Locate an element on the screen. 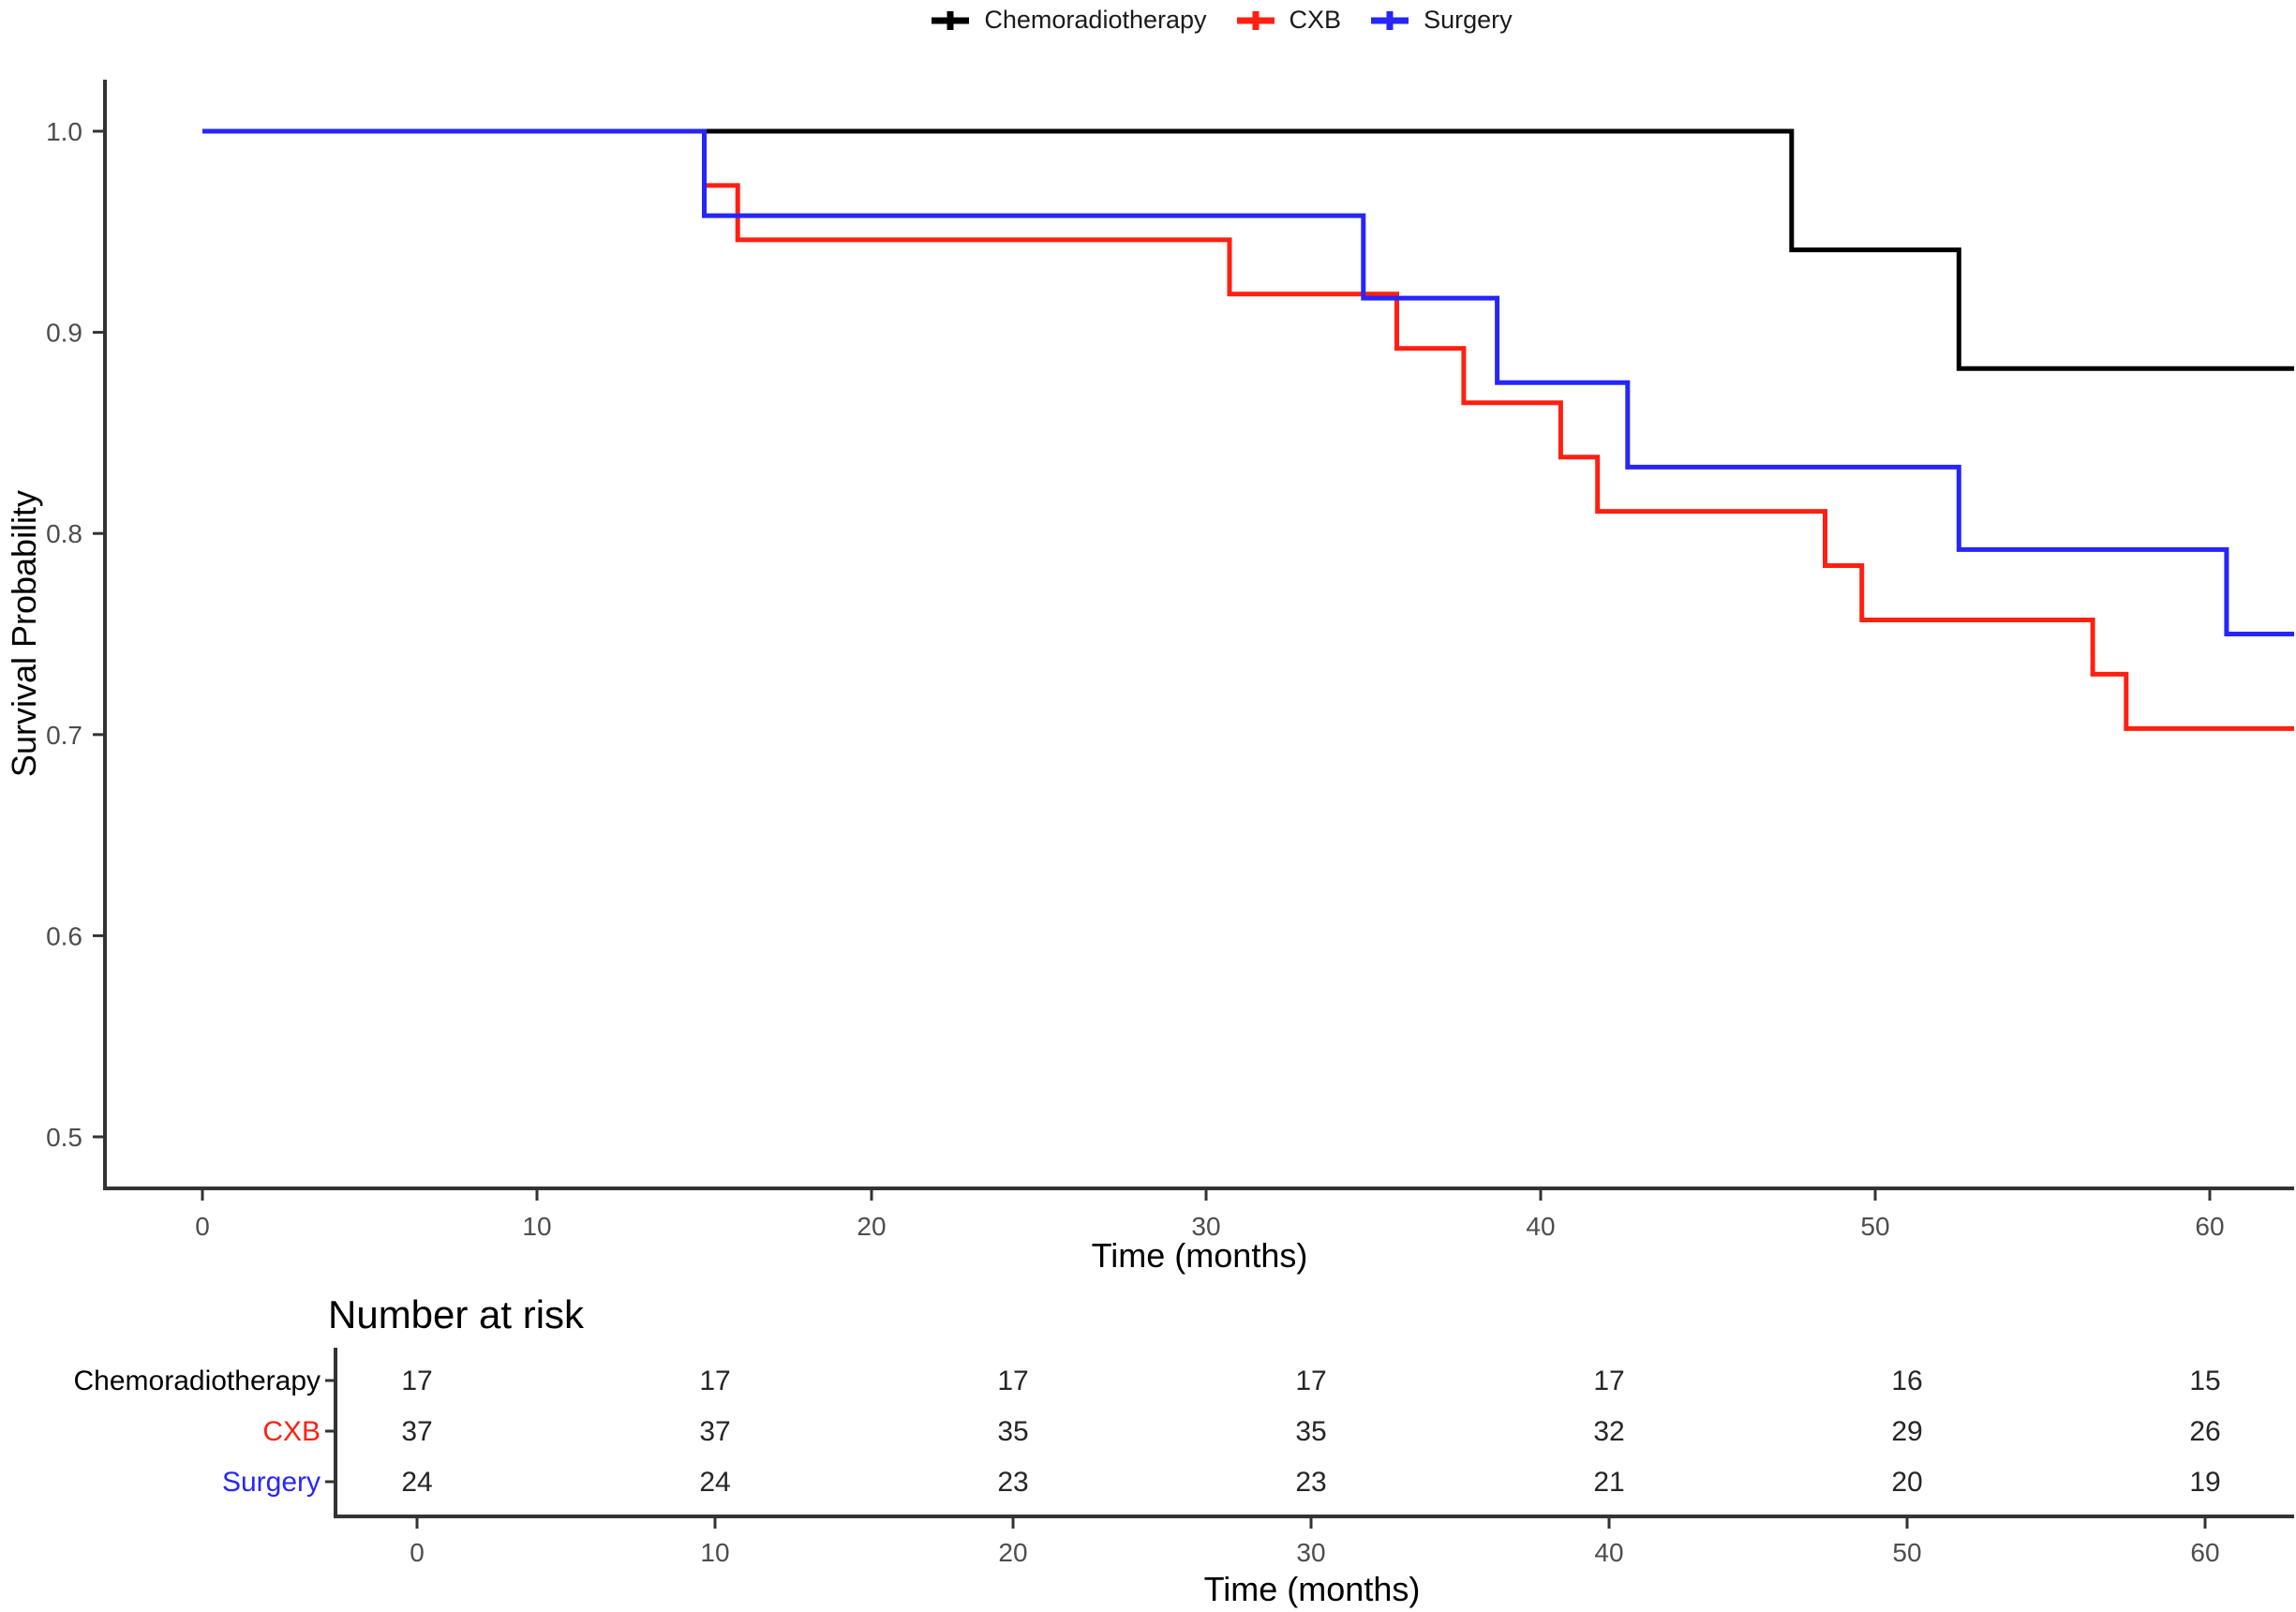 Image resolution: width=2296 pixels, height=1612 pixels. risk-x-tick-label: 50 is located at coordinates (1906, 1553).